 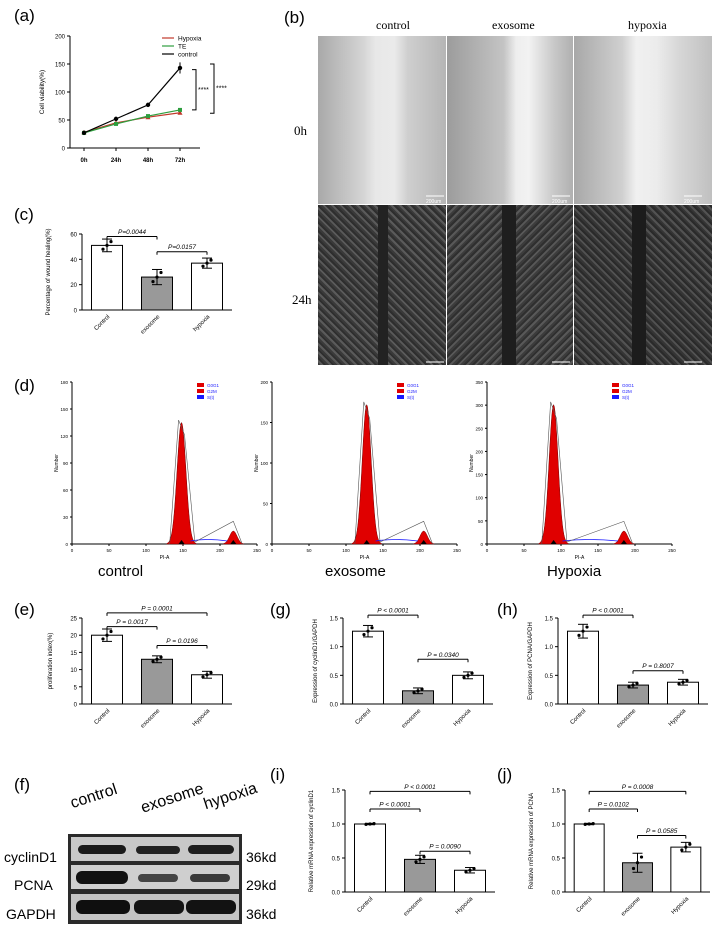 I want to click on panel-label-g: (g), so click(x=280, y=609).